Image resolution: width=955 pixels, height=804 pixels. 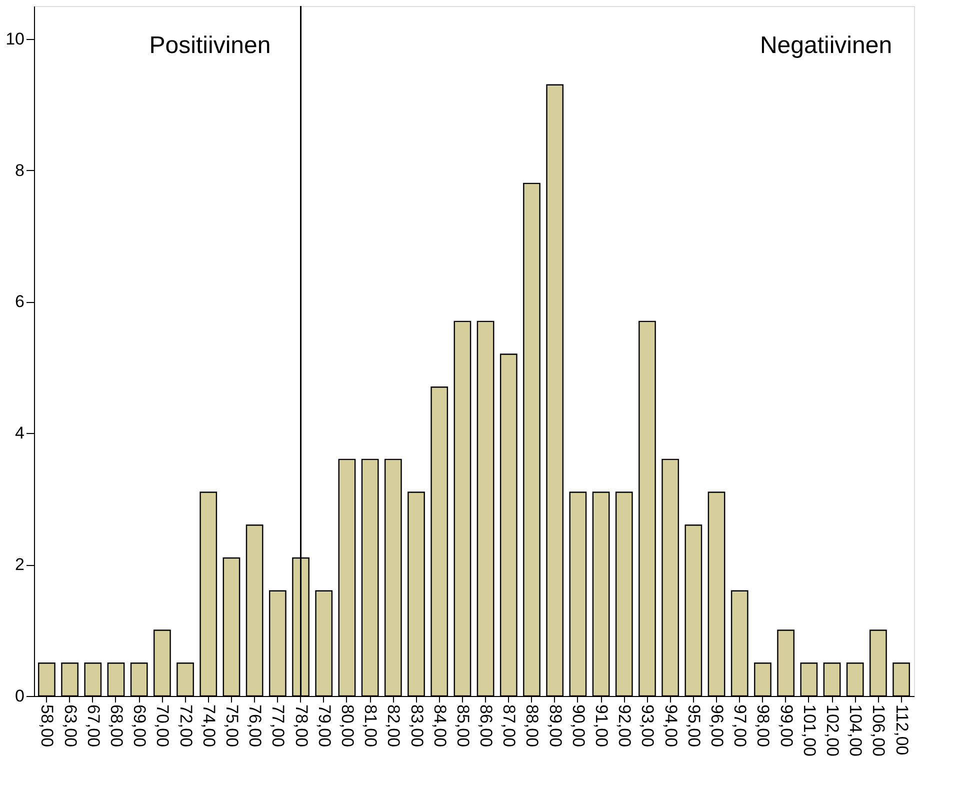 I want to click on x-tick-label: 84,00, so click(x=440, y=726).